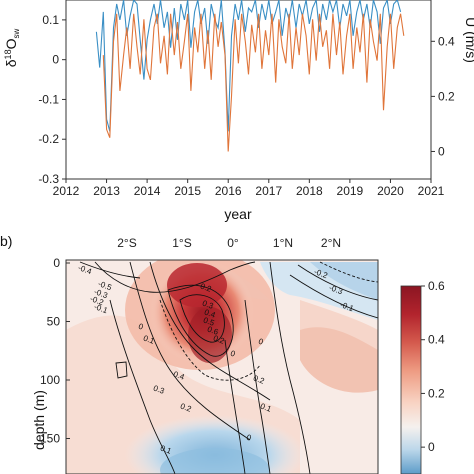 The width and height of the screenshot is (474, 474). Describe the element at coordinates (431, 447) in the screenshot. I see `colorbar-tick-label: 0` at that location.